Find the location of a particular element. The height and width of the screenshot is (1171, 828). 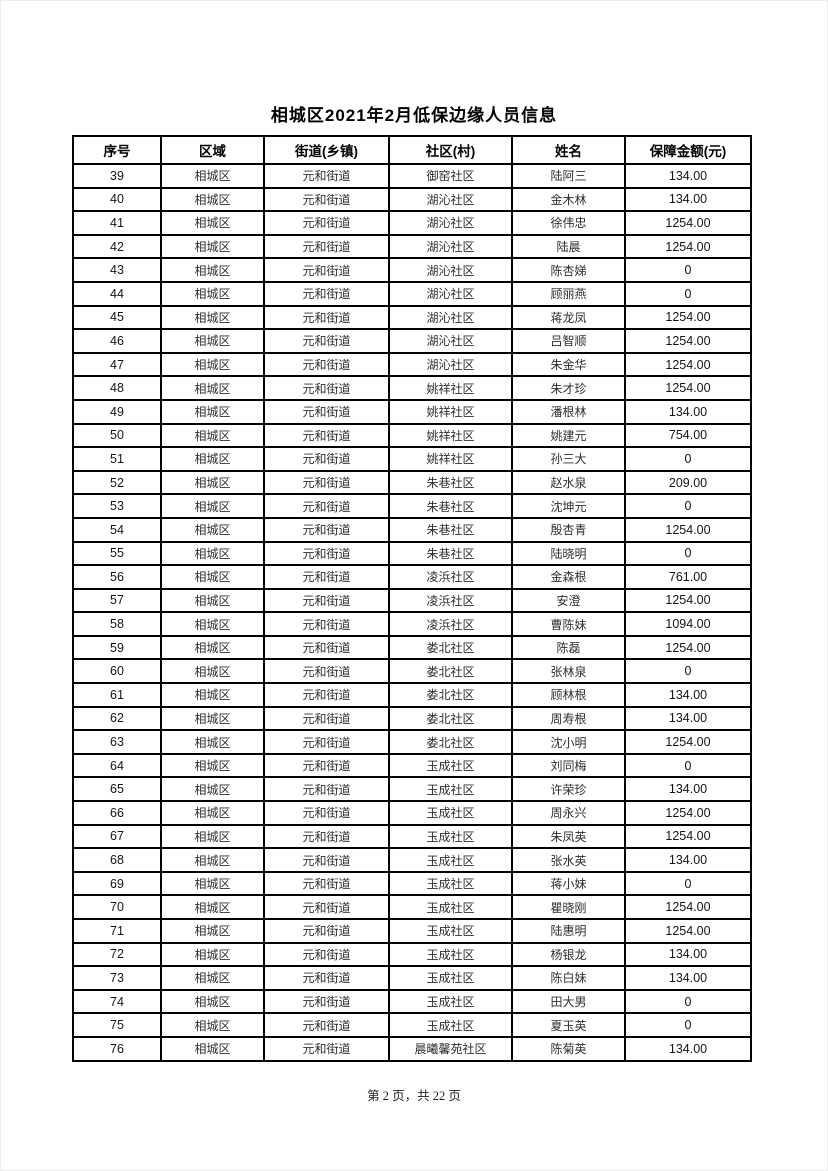

table-row: 59 相城区 元和街道 娄北社区 陈磊 1254.00 is located at coordinates (412, 647).